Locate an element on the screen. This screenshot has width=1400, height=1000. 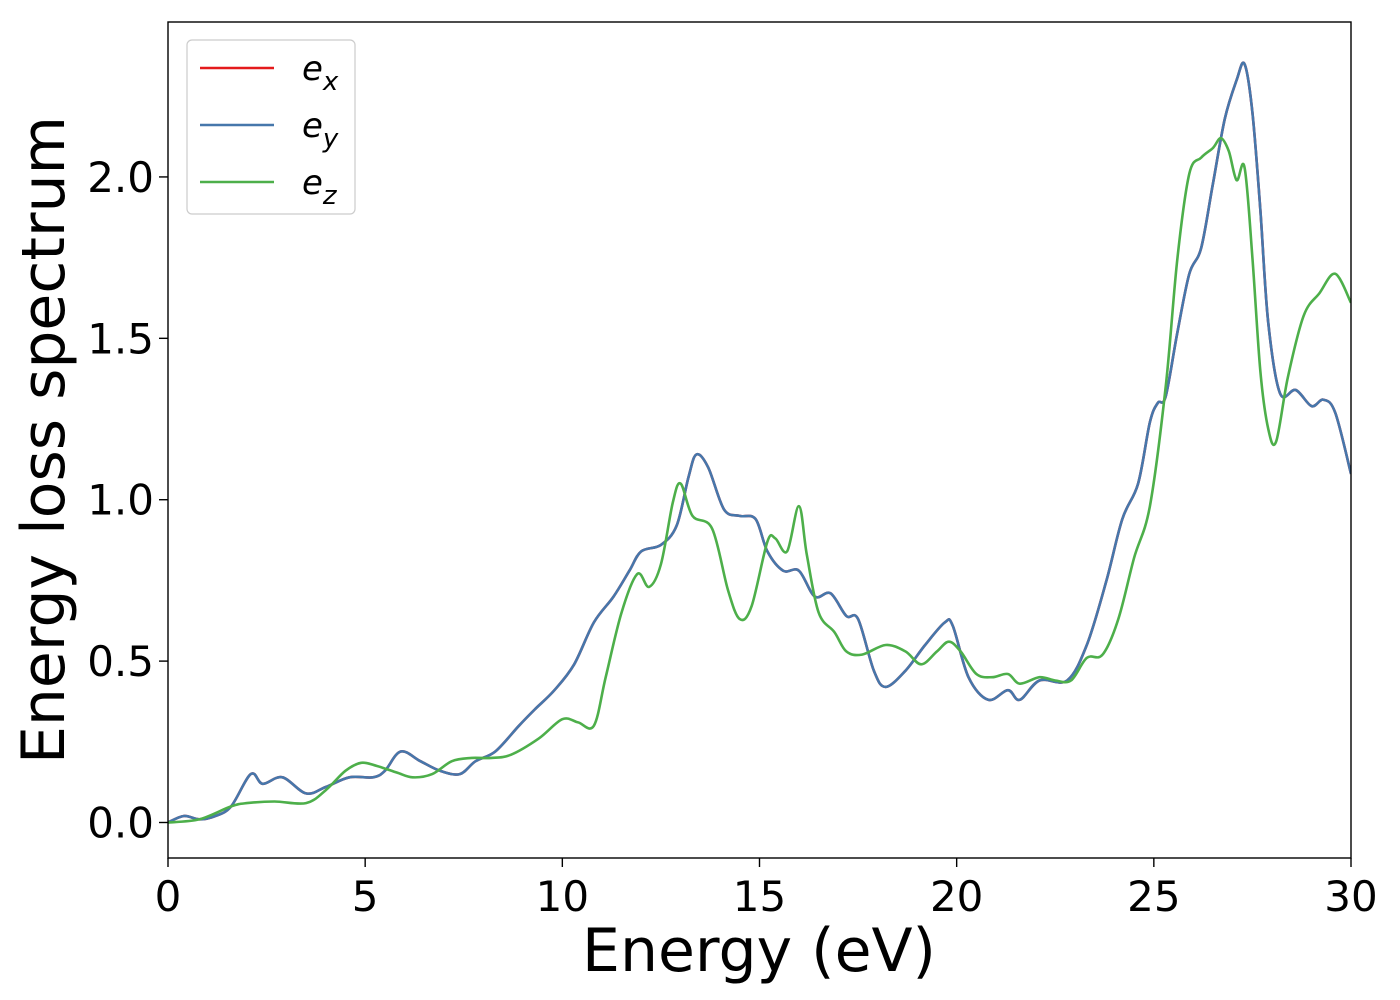
legend-label-ex: ex is located at coordinates (320, 73).